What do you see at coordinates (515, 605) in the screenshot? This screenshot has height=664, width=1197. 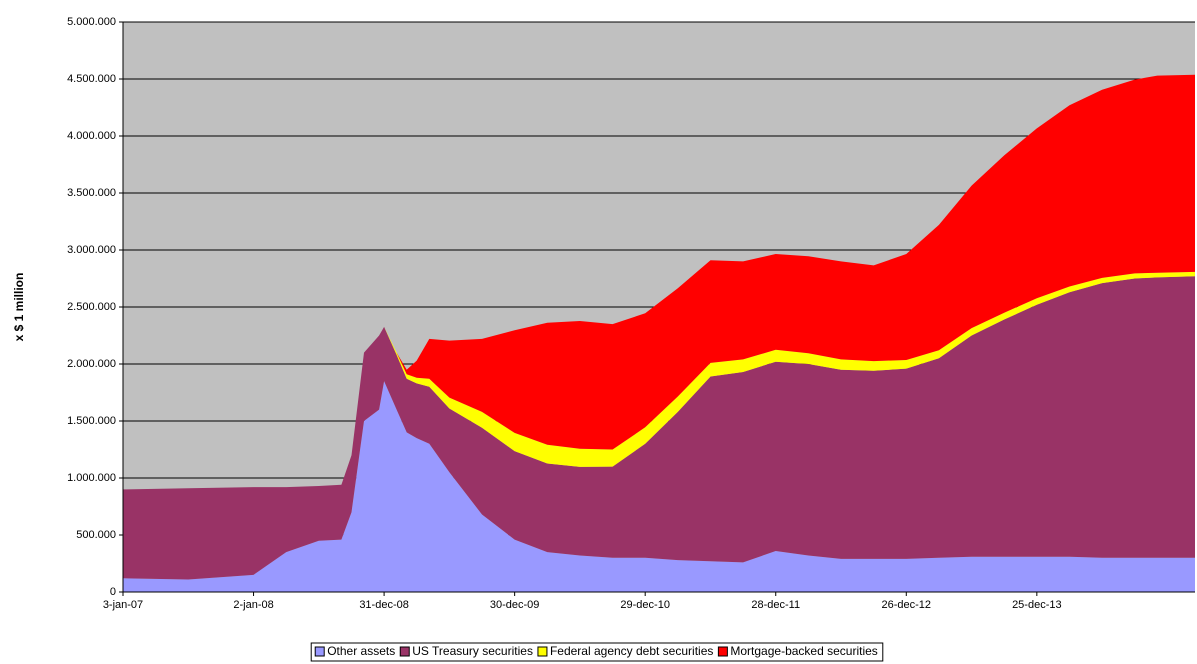 I see `x-tick-label: 30-dec-09` at bounding box center [515, 605].